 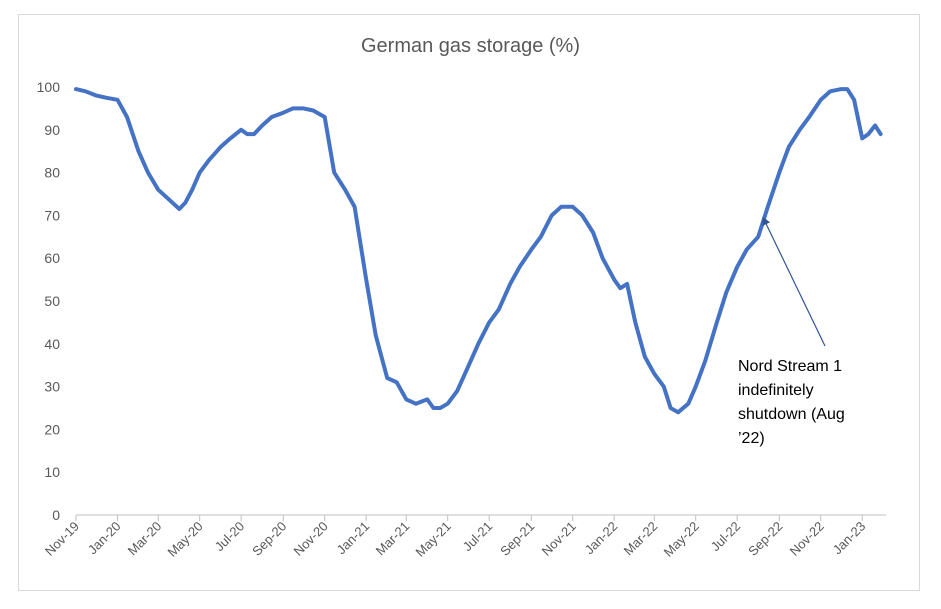 What do you see at coordinates (751, 438) in the screenshot?
I see `annotation-text-line: ’22)` at bounding box center [751, 438].